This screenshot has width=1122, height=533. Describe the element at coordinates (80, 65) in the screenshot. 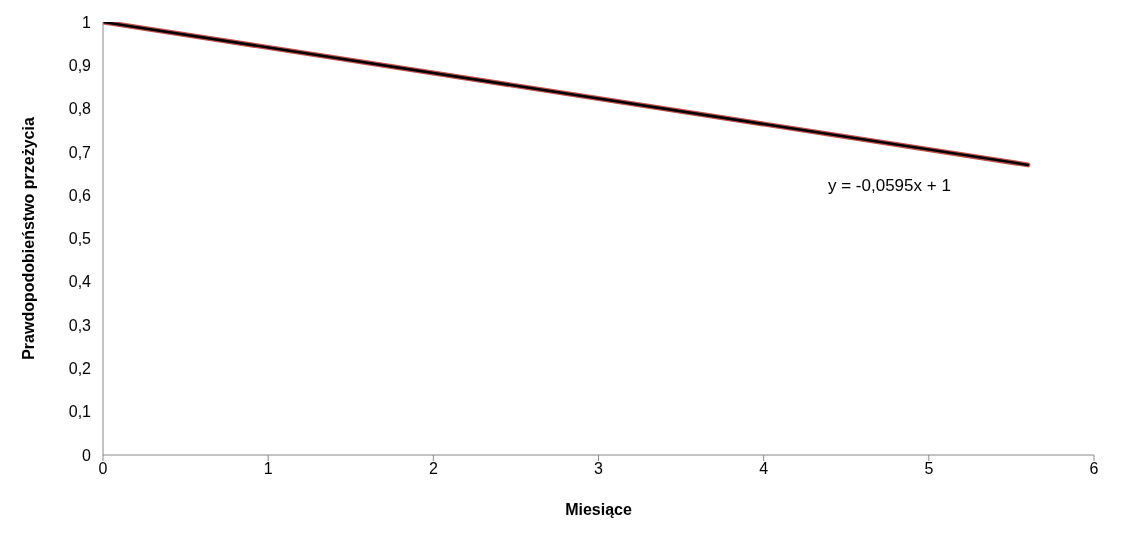

I see `y-tick-label: 0,9` at that location.